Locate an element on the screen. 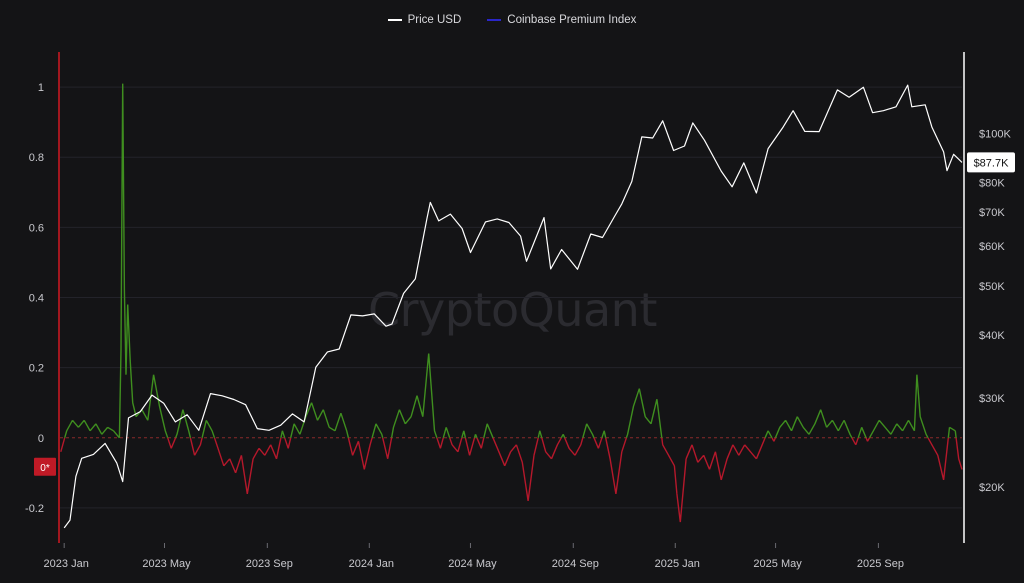  premium-series-negative is located at coordinates (511, 480).